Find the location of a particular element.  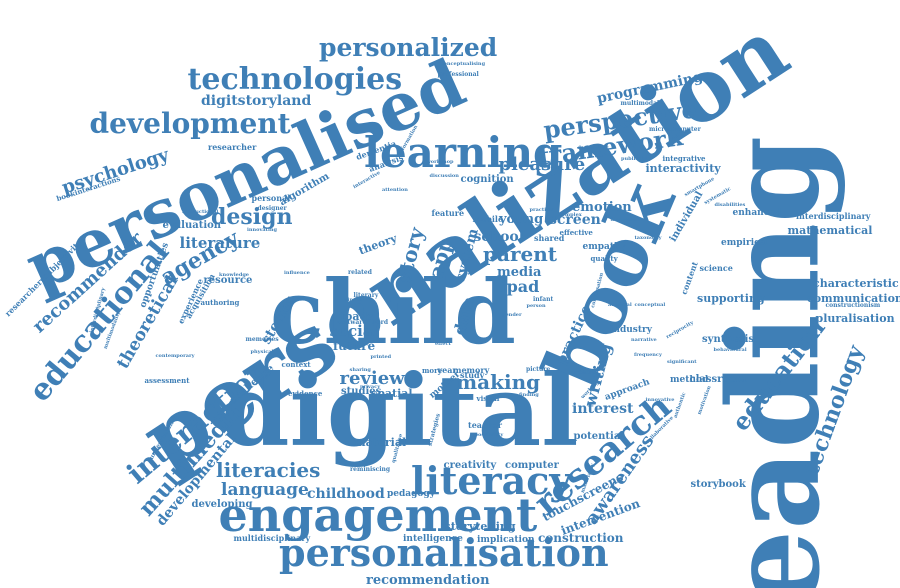

word-teacher: teacher is located at coordinates (485, 425).